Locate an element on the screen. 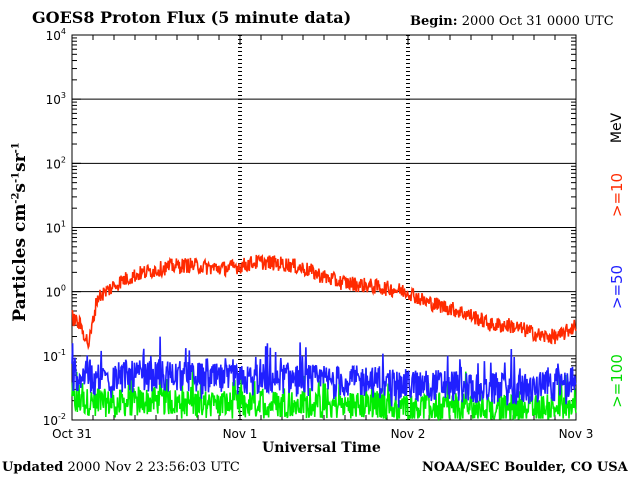  y-tick-label: 10³ is located at coordinates (56, 99).